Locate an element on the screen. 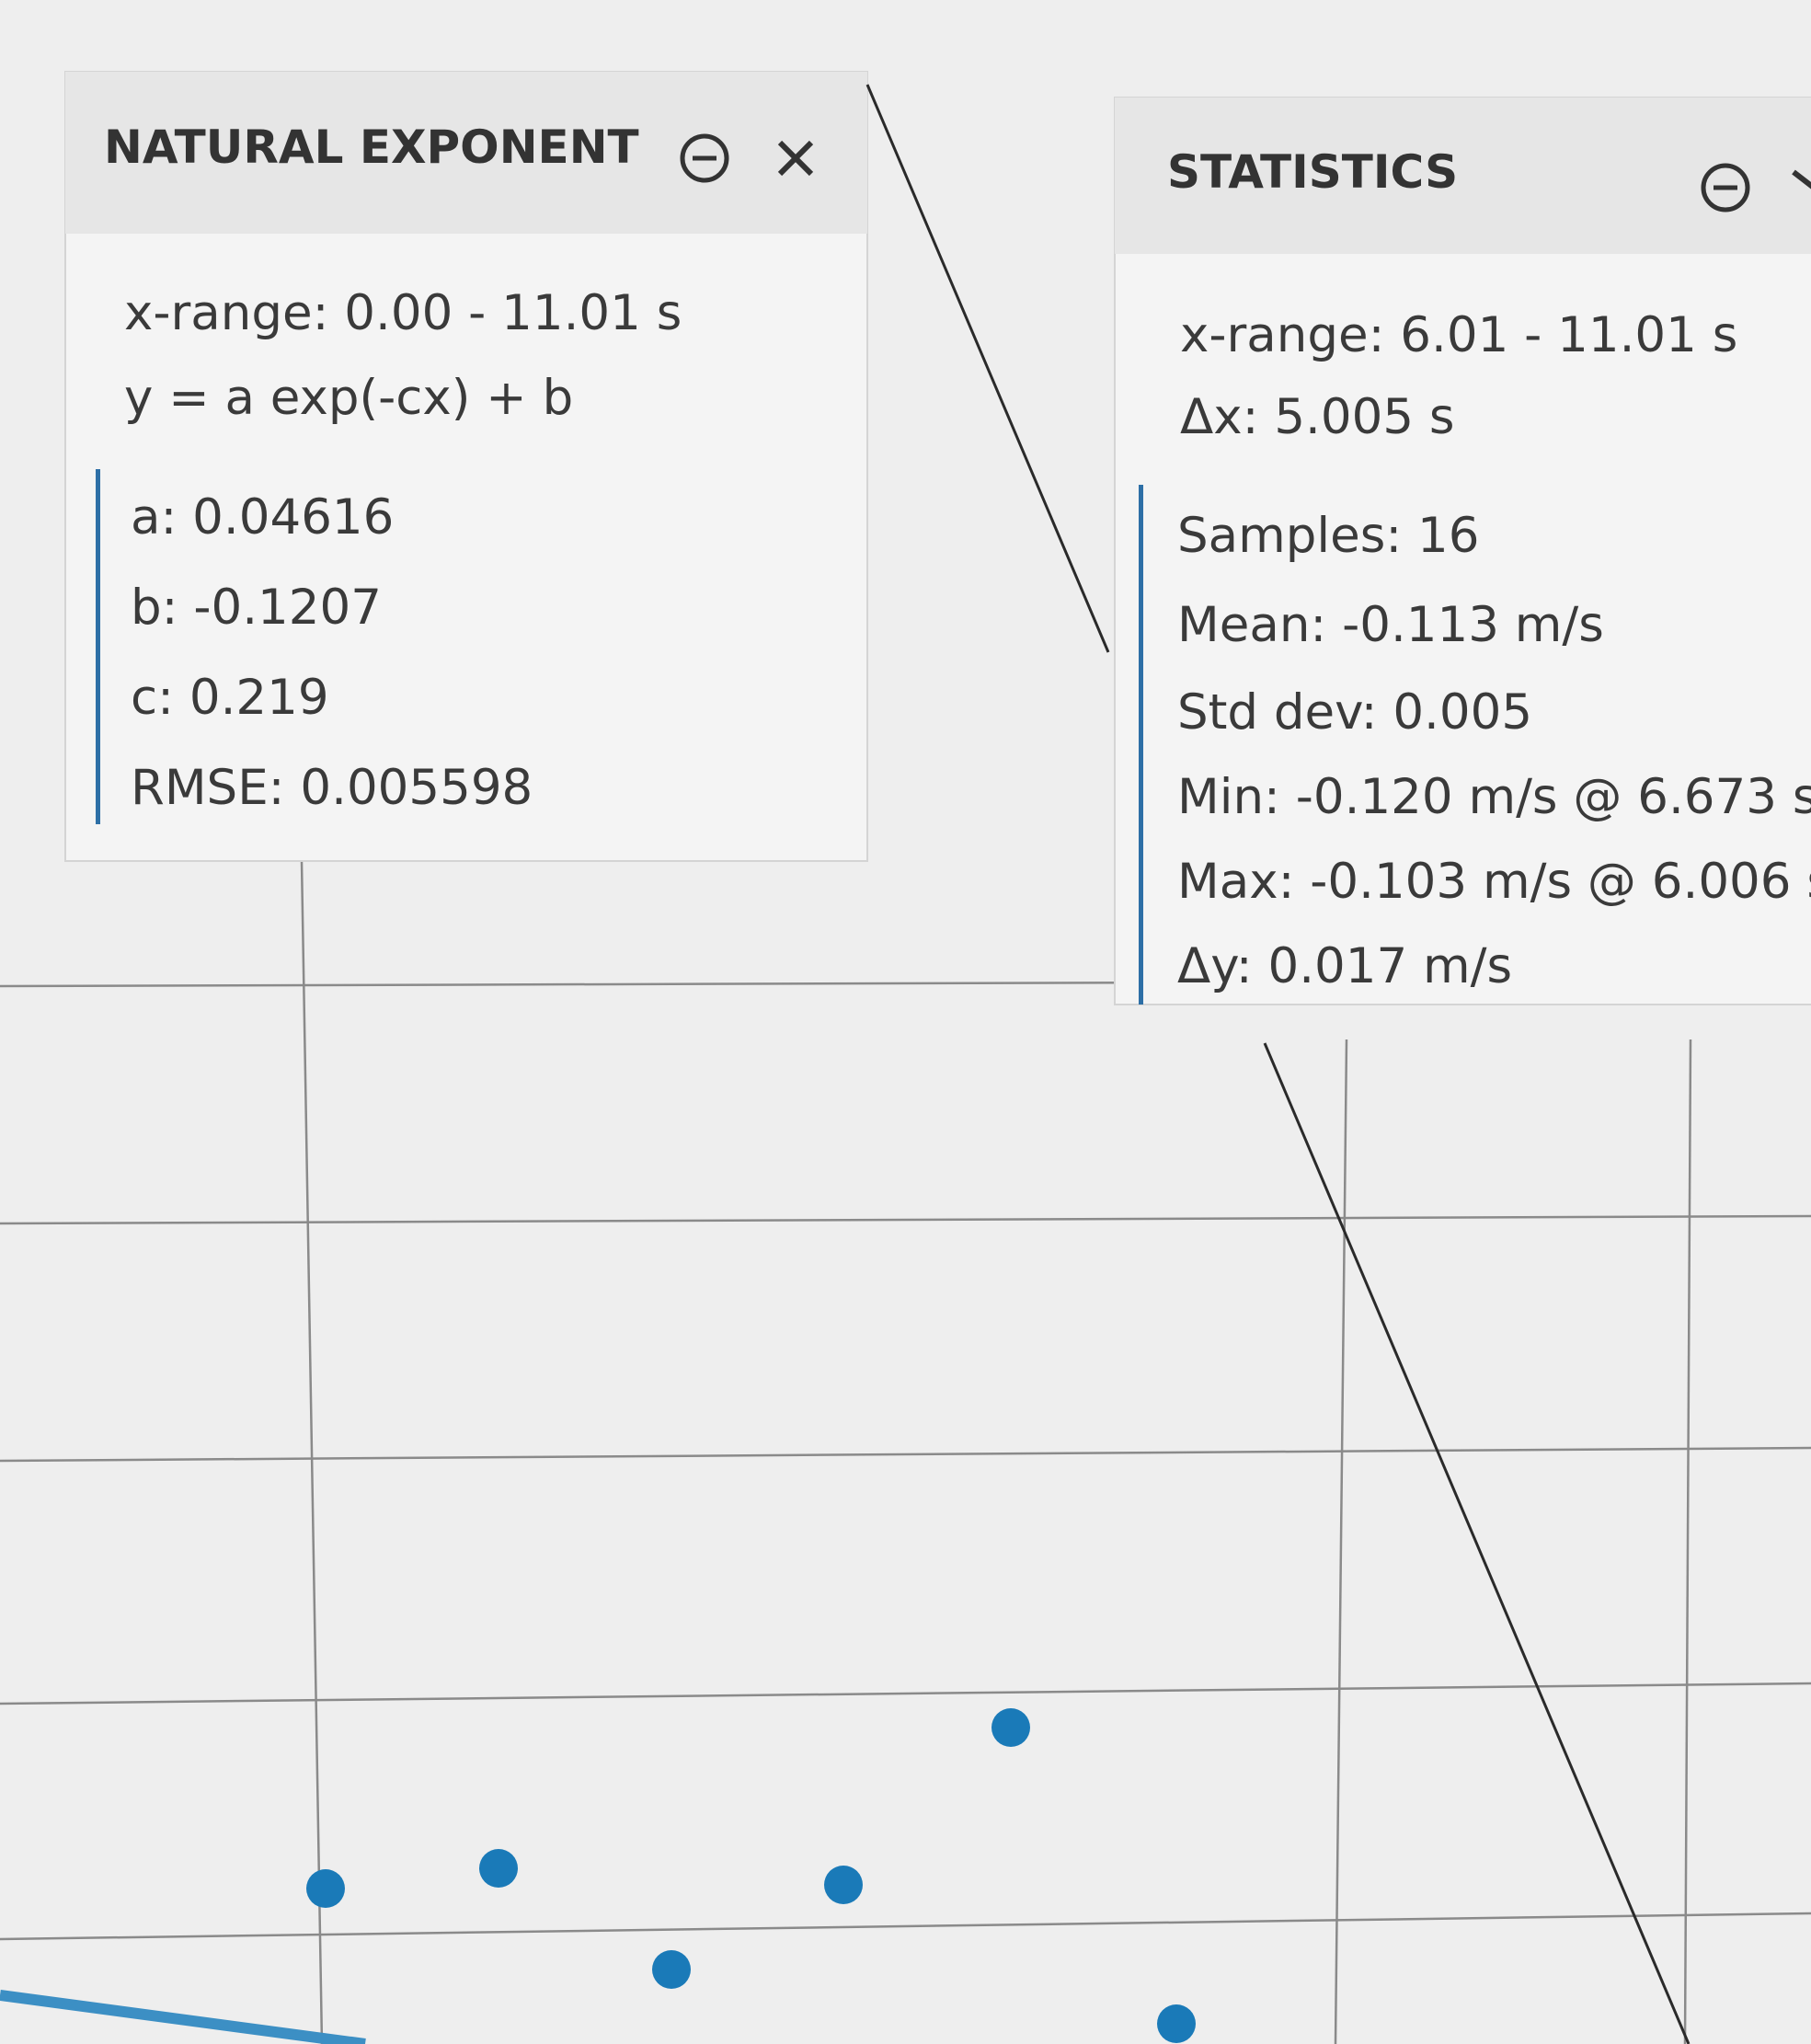 This screenshot has width=1811, height=2044. stat-line: Std dev: 0.005 is located at coordinates (1354, 712).